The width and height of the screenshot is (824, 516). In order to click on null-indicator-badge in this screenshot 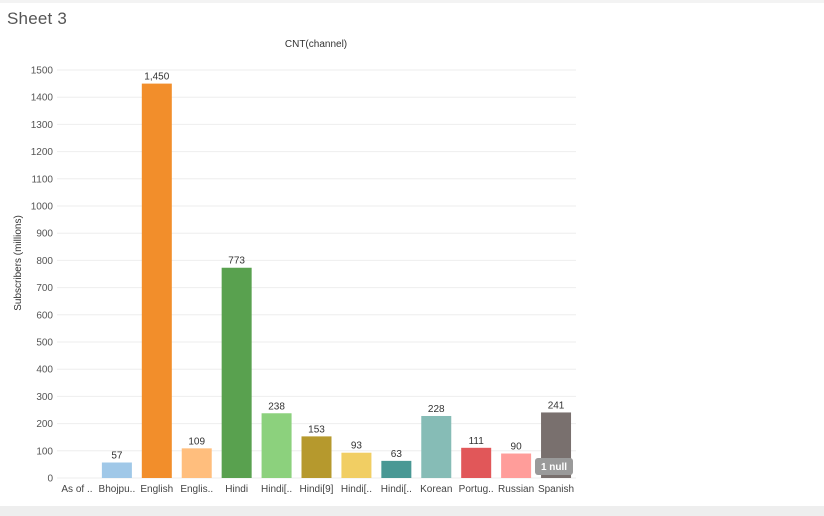, I will do `click(554, 466)`.